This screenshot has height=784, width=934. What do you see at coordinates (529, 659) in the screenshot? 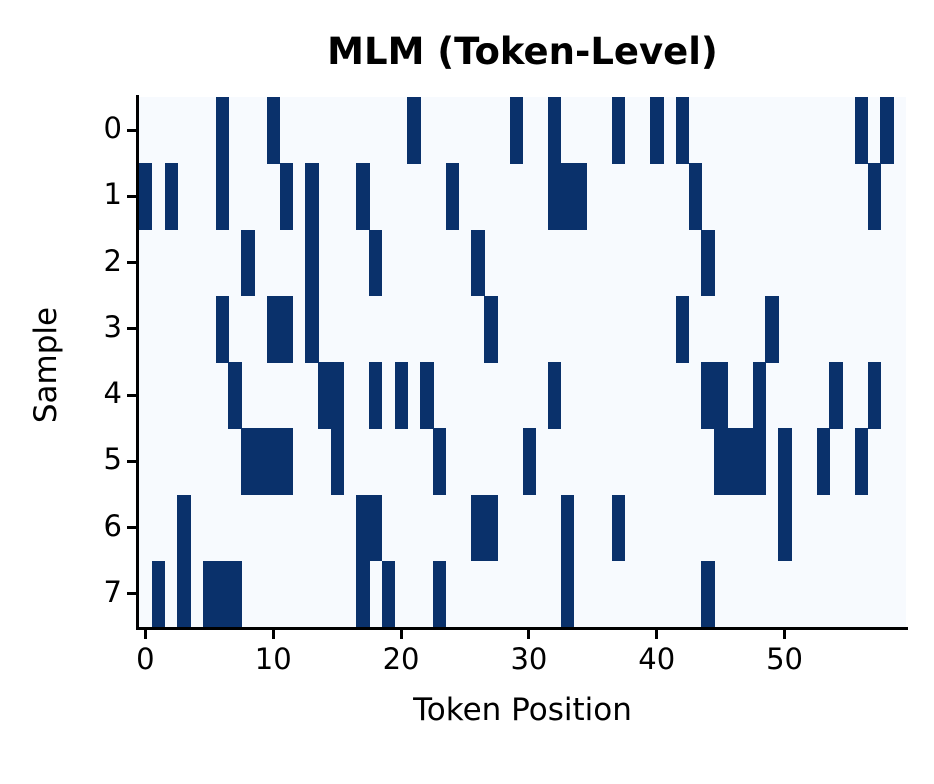
I see `x-tick-label: 30` at bounding box center [529, 659].